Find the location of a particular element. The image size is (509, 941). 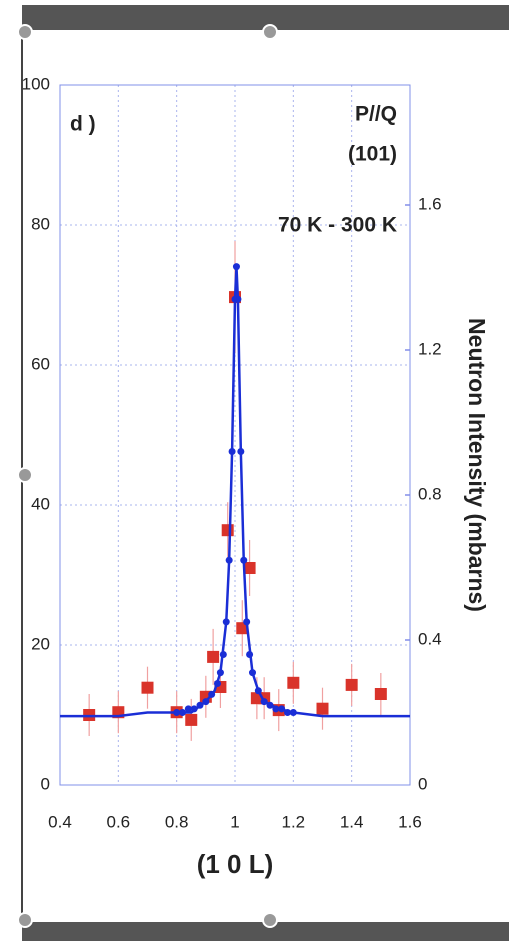

y2-tick-label: 1.6 is located at coordinates (430, 203).